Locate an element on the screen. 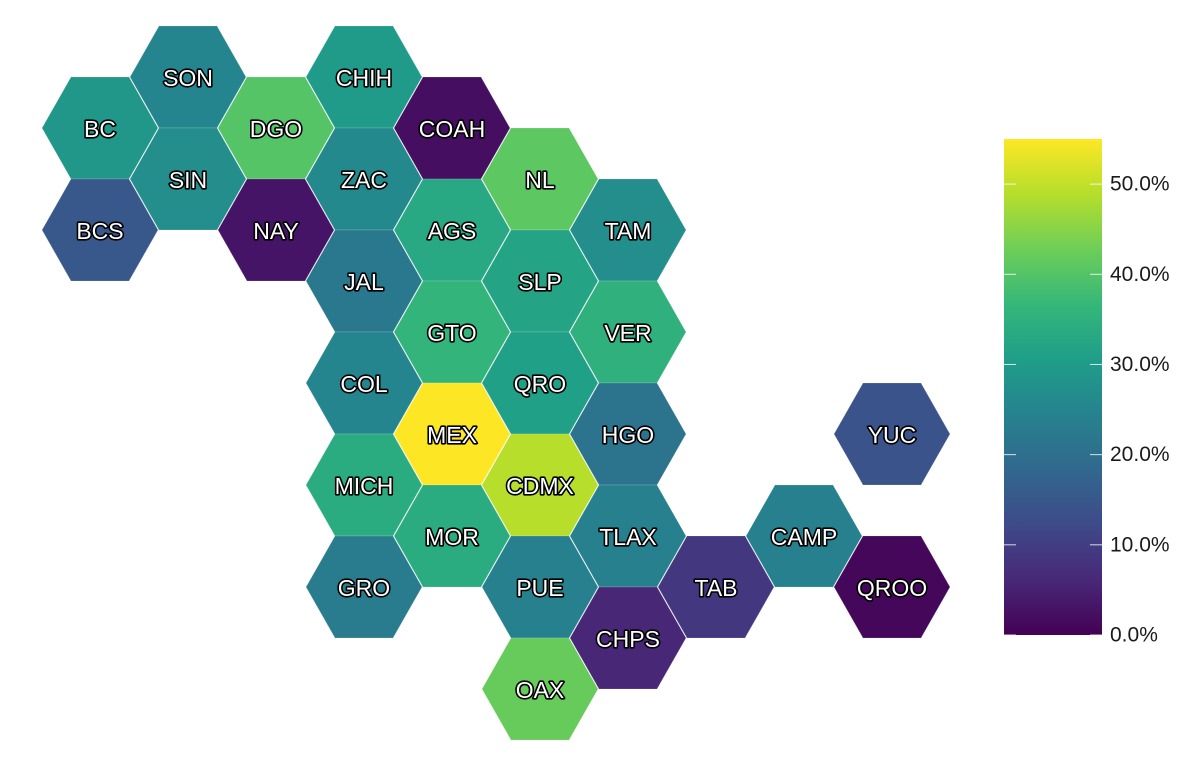 The width and height of the screenshot is (1200, 782). state-tile-dgo: DGO is located at coordinates (276, 128).